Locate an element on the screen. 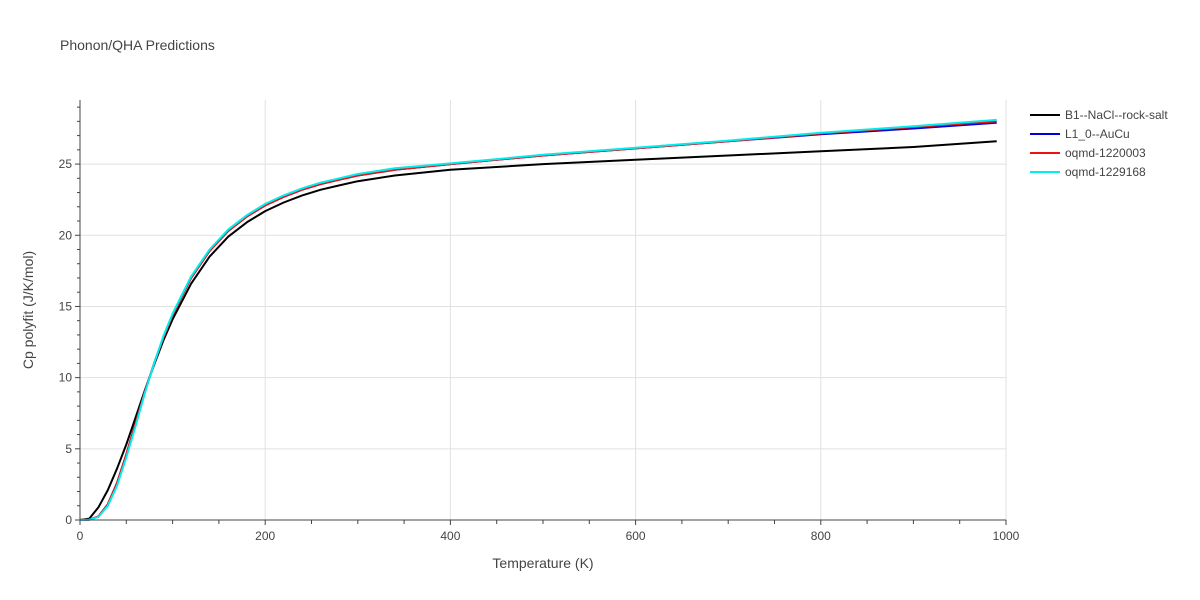 This screenshot has width=1200, height=600. x-tick-label: 1000 is located at coordinates (1006, 536).